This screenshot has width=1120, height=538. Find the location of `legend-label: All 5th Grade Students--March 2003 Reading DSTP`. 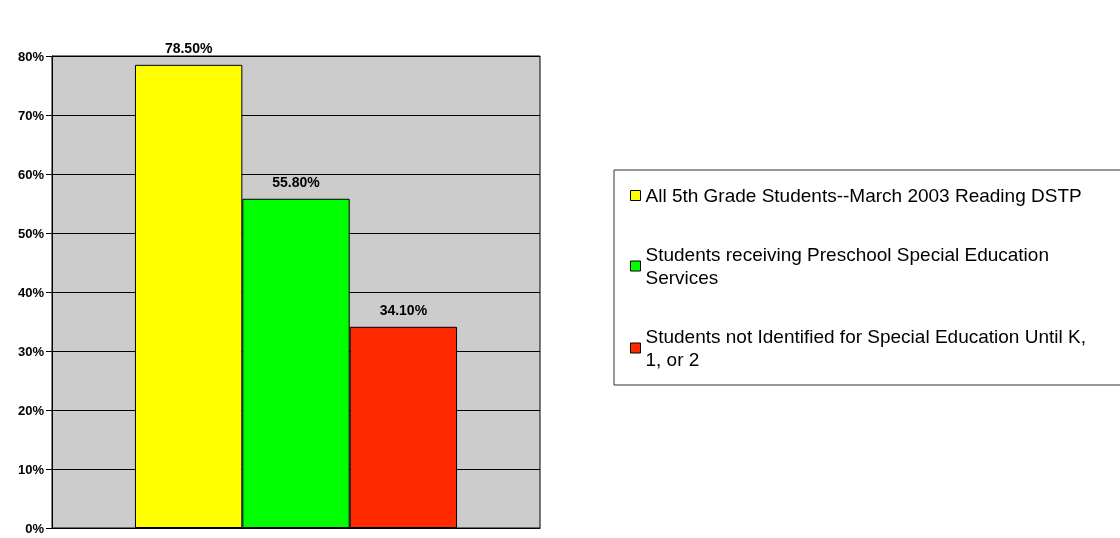

legend-label: All 5th Grade Students--March 2003 Reading DSTP is located at coordinates (863, 195).